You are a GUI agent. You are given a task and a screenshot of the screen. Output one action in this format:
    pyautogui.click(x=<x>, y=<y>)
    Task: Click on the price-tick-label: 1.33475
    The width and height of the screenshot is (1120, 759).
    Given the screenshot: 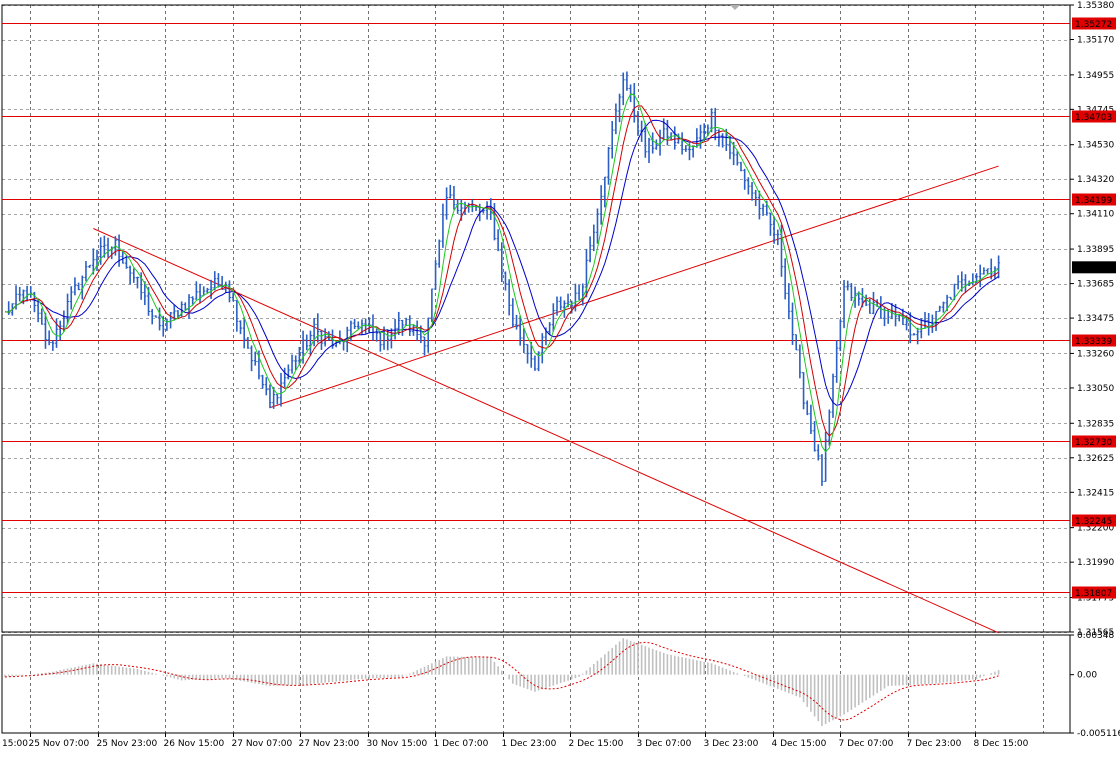 What is the action you would take?
    pyautogui.click(x=1095, y=319)
    